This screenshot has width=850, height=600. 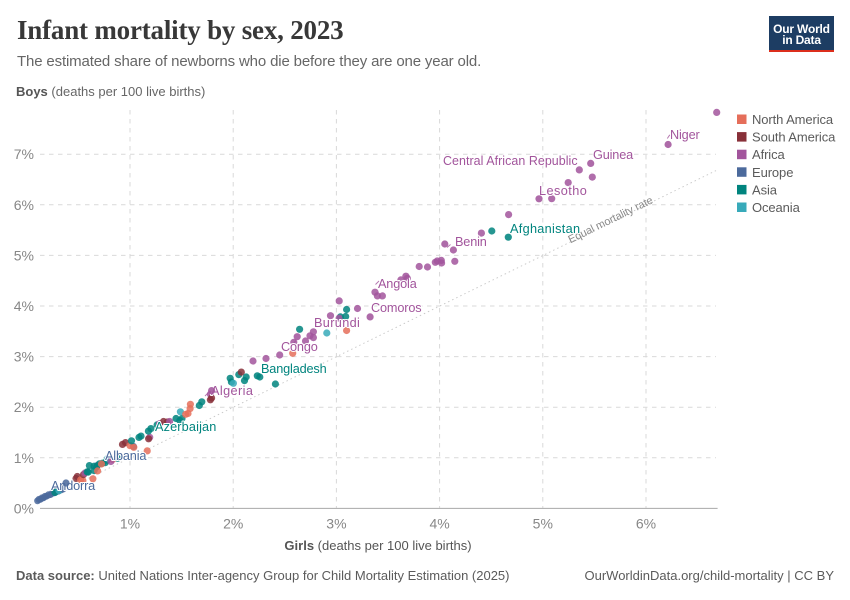 What do you see at coordinates (24, 508) in the screenshot?
I see `svg-text: 0%` at bounding box center [24, 508].